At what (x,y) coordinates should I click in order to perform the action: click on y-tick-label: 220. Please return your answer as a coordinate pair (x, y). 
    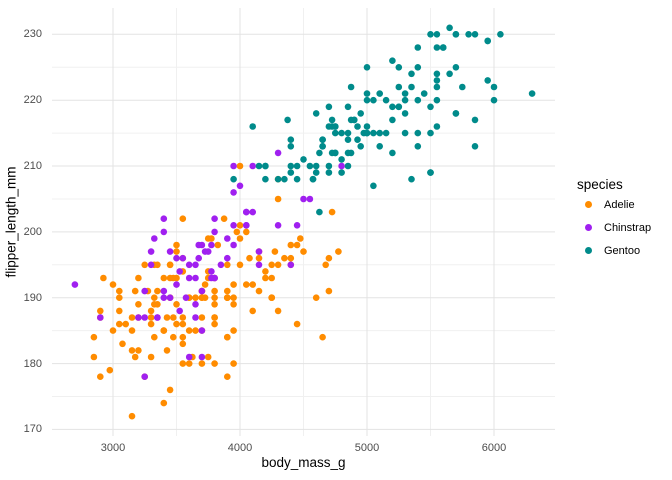
    Looking at the image, I should click on (32, 100).